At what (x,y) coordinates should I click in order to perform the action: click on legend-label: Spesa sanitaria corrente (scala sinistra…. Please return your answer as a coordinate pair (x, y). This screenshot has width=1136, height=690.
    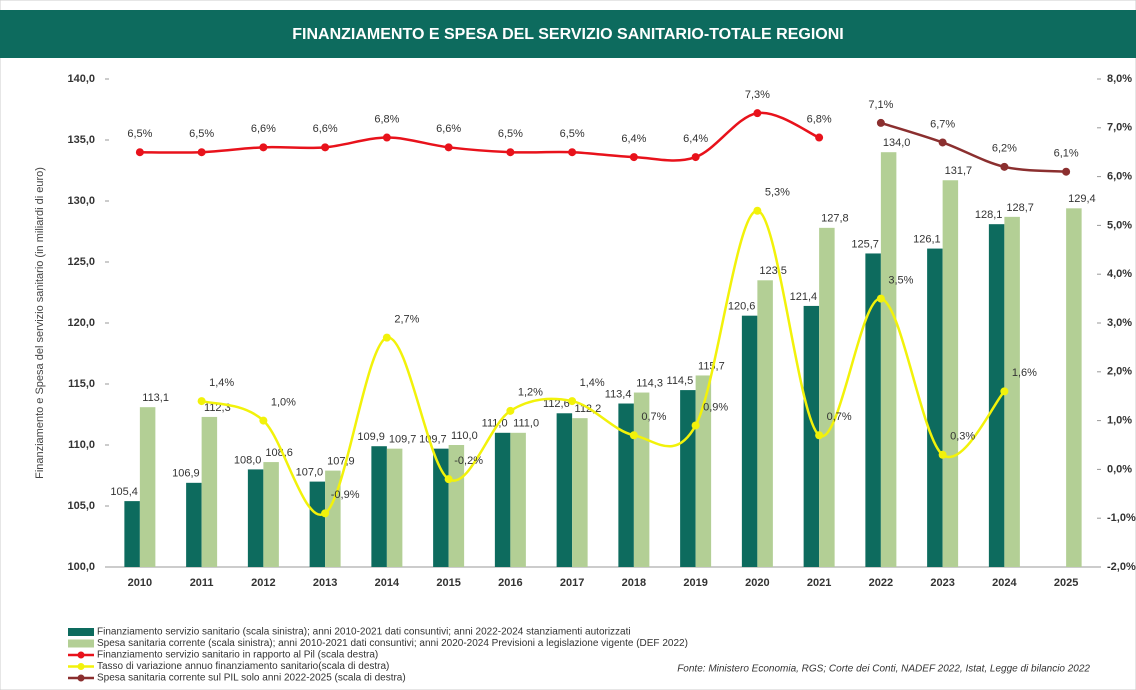
    Looking at the image, I should click on (392, 643).